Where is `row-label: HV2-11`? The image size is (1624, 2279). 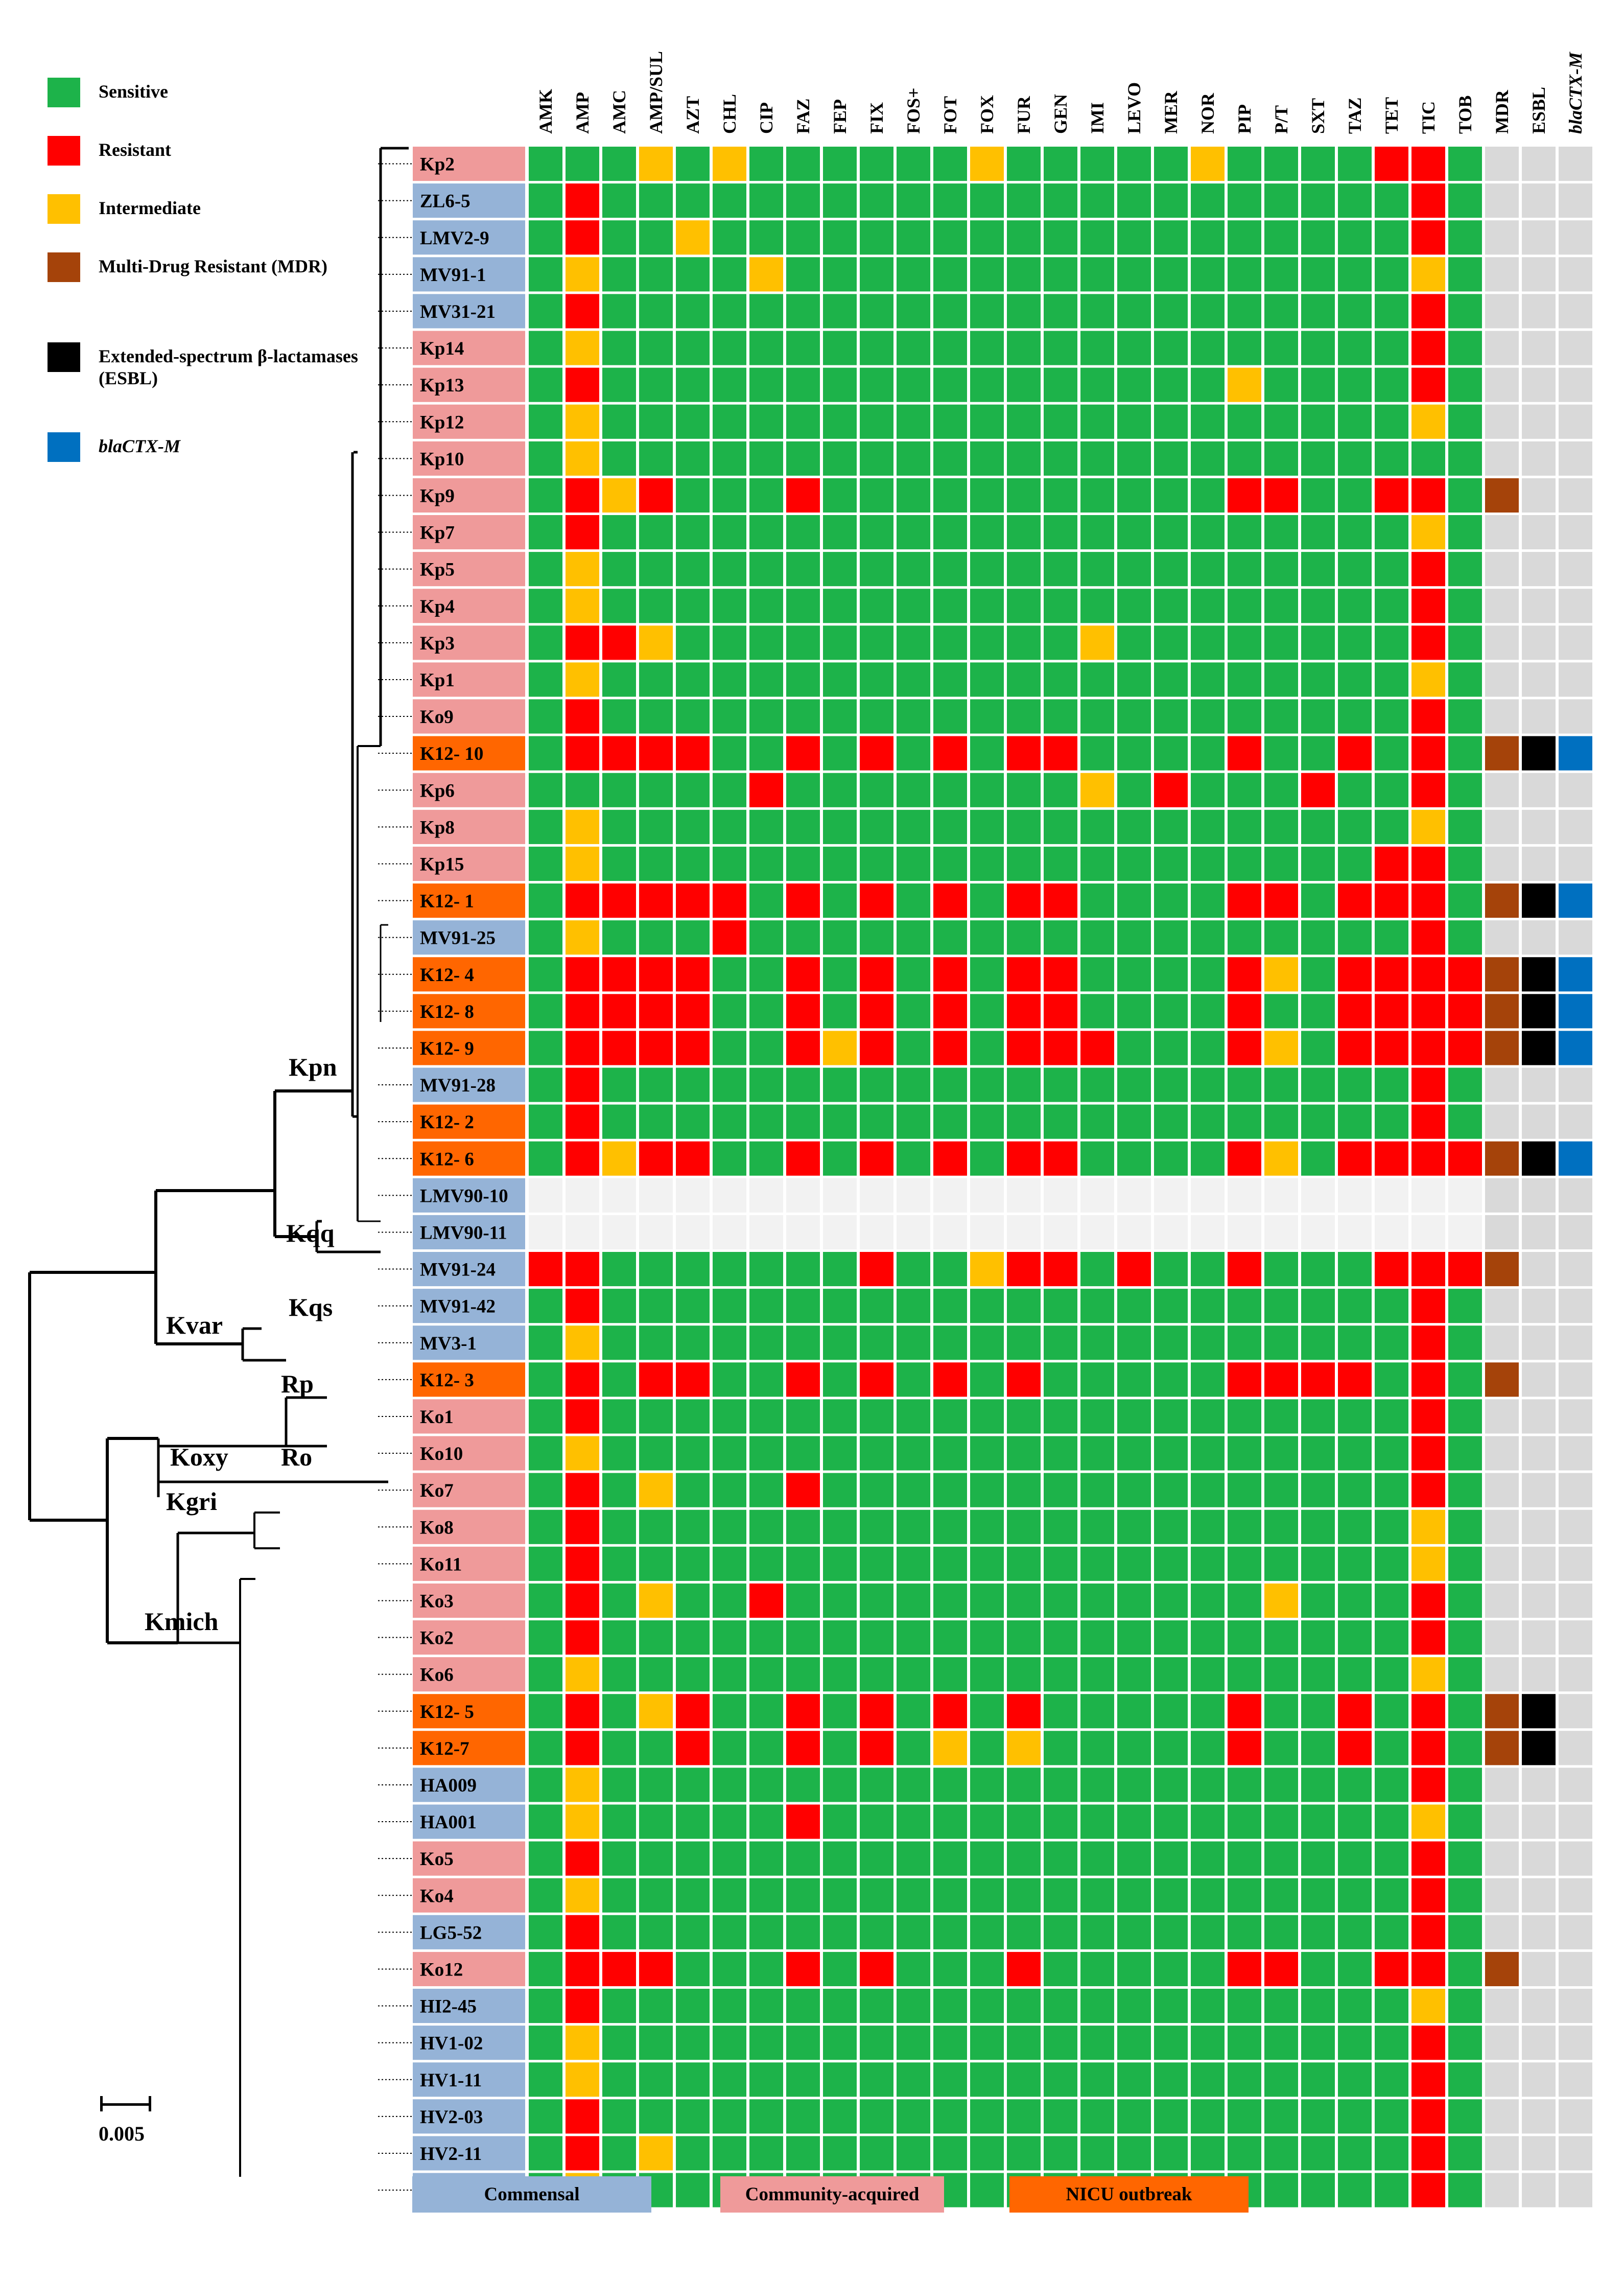
row-label: HV2-11 is located at coordinates (451, 2154).